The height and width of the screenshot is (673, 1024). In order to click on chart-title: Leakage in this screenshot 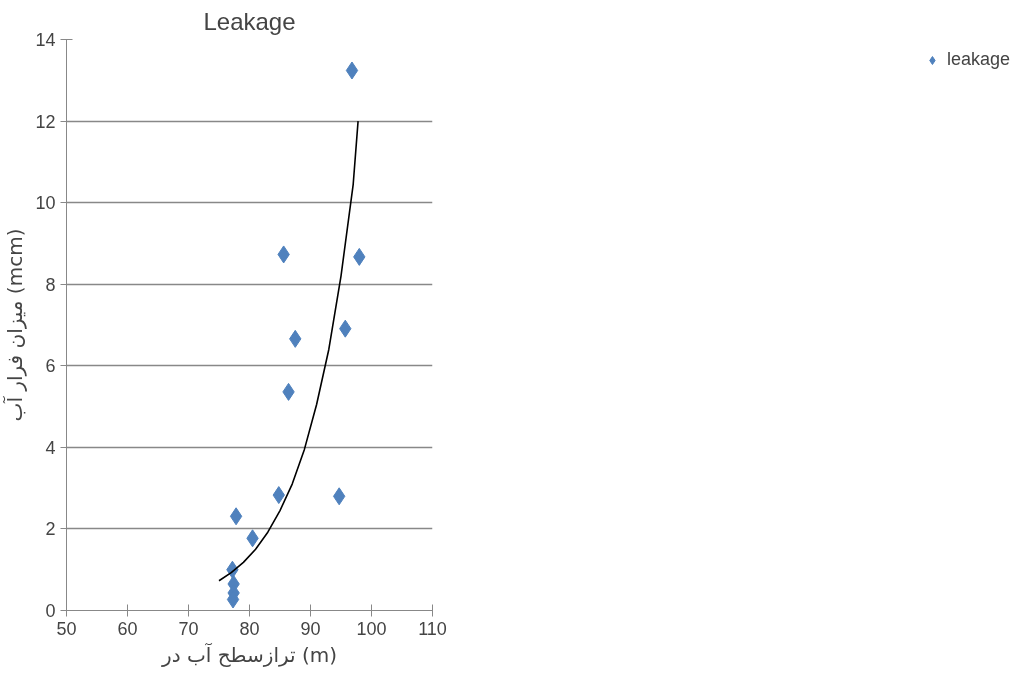, I will do `click(249, 21)`.